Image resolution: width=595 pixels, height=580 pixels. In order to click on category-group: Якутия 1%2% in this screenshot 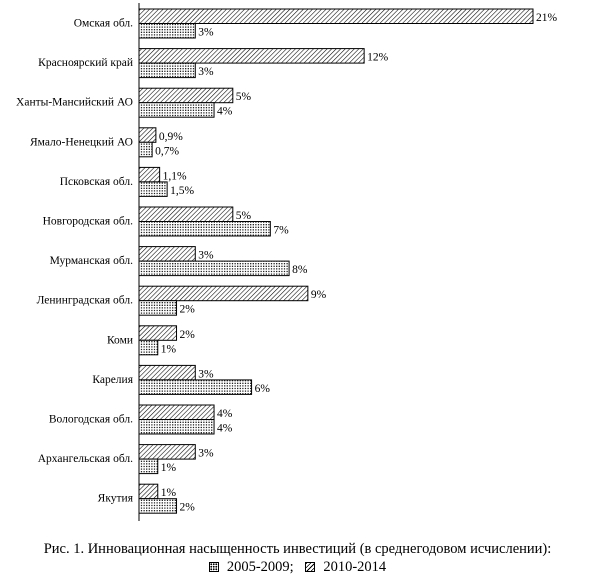, I will do `click(147, 498)`.